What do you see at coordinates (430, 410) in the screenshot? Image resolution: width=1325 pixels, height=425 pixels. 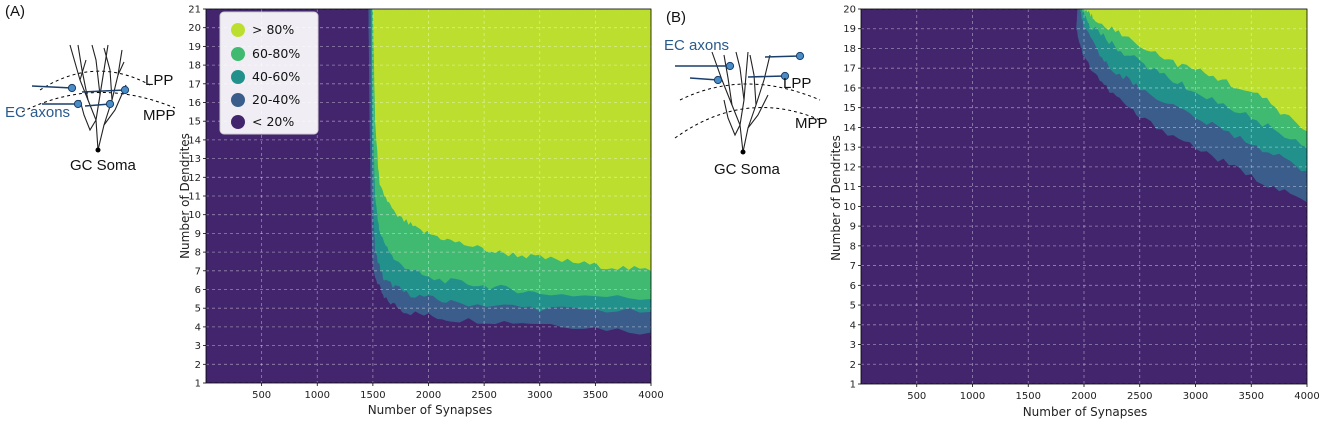 I see `x-axis-label-a: Number of Synapses` at bounding box center [430, 410].